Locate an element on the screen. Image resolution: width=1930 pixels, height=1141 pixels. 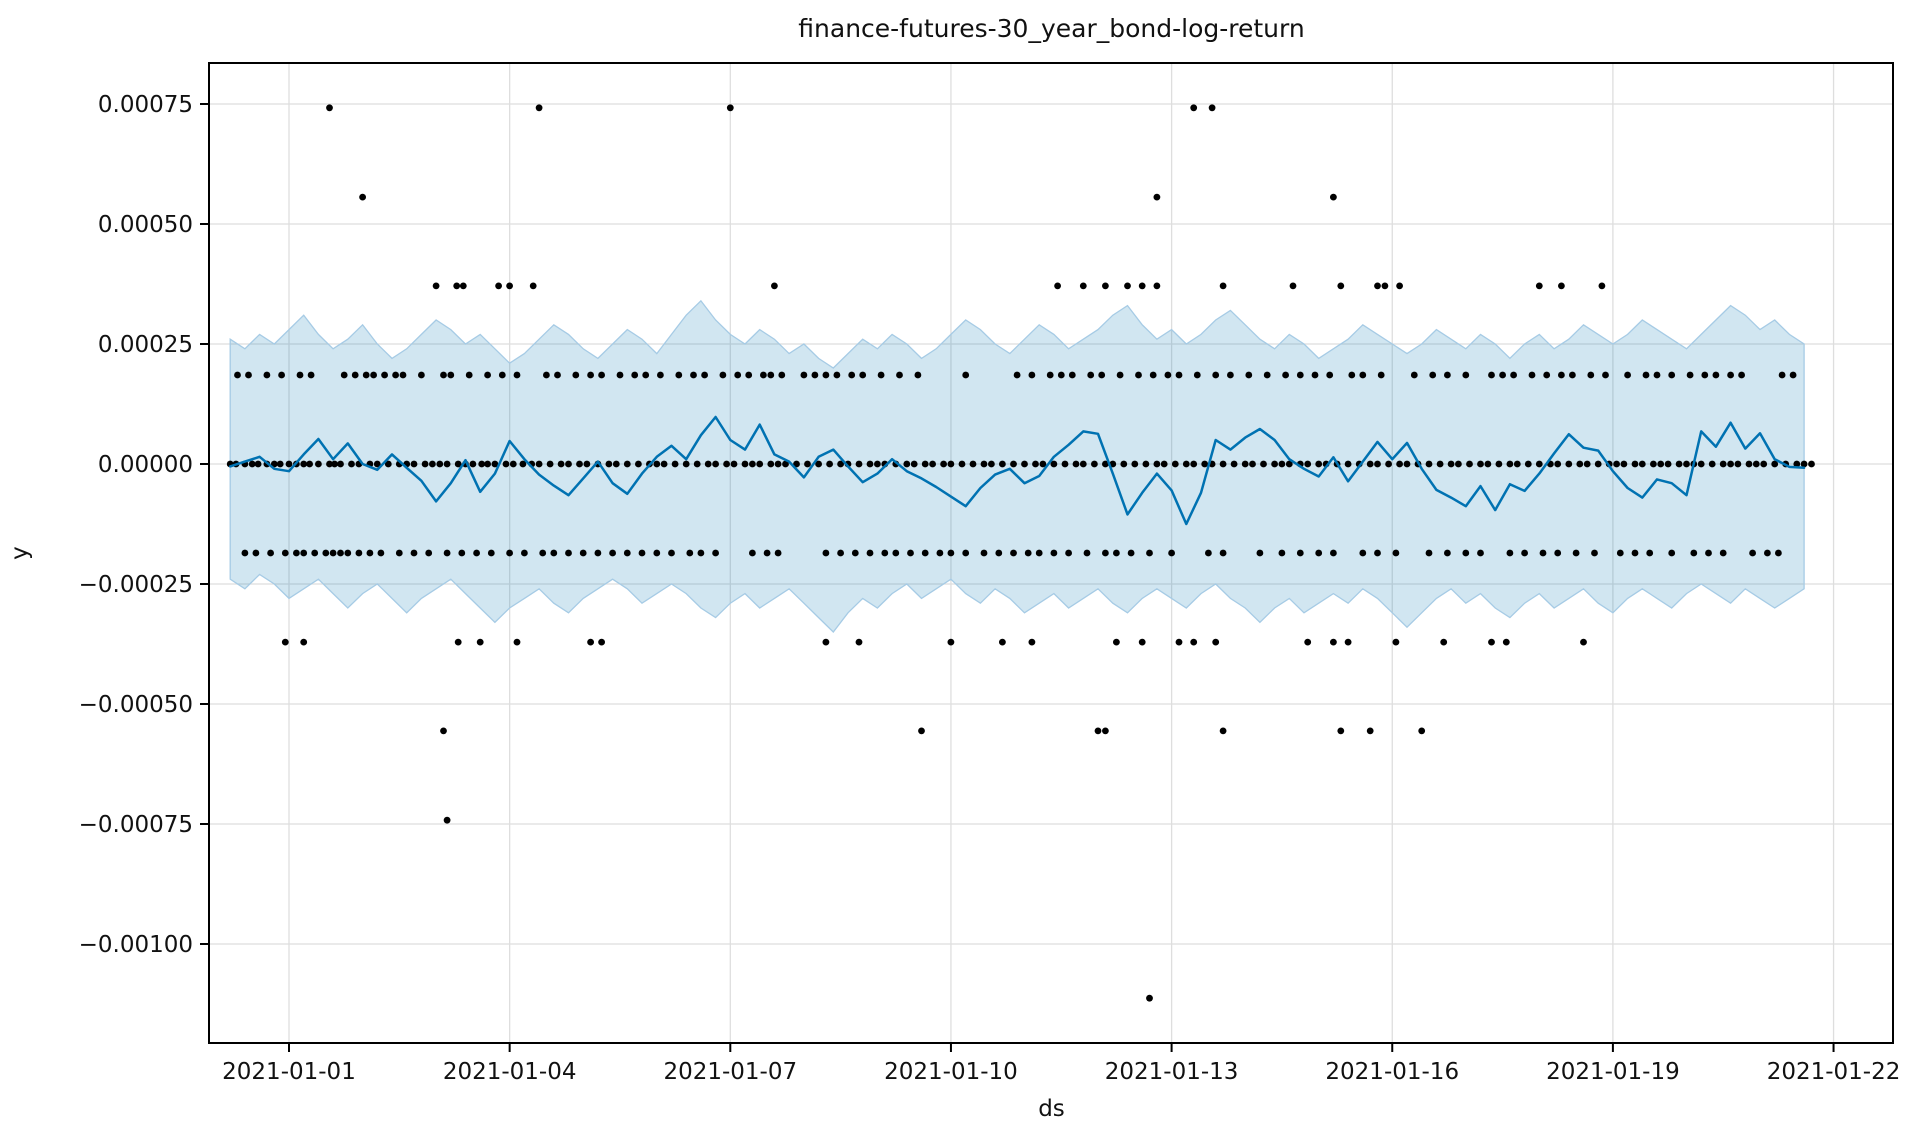
x-tick-label: 2021-01-16 is located at coordinates (1392, 1072).